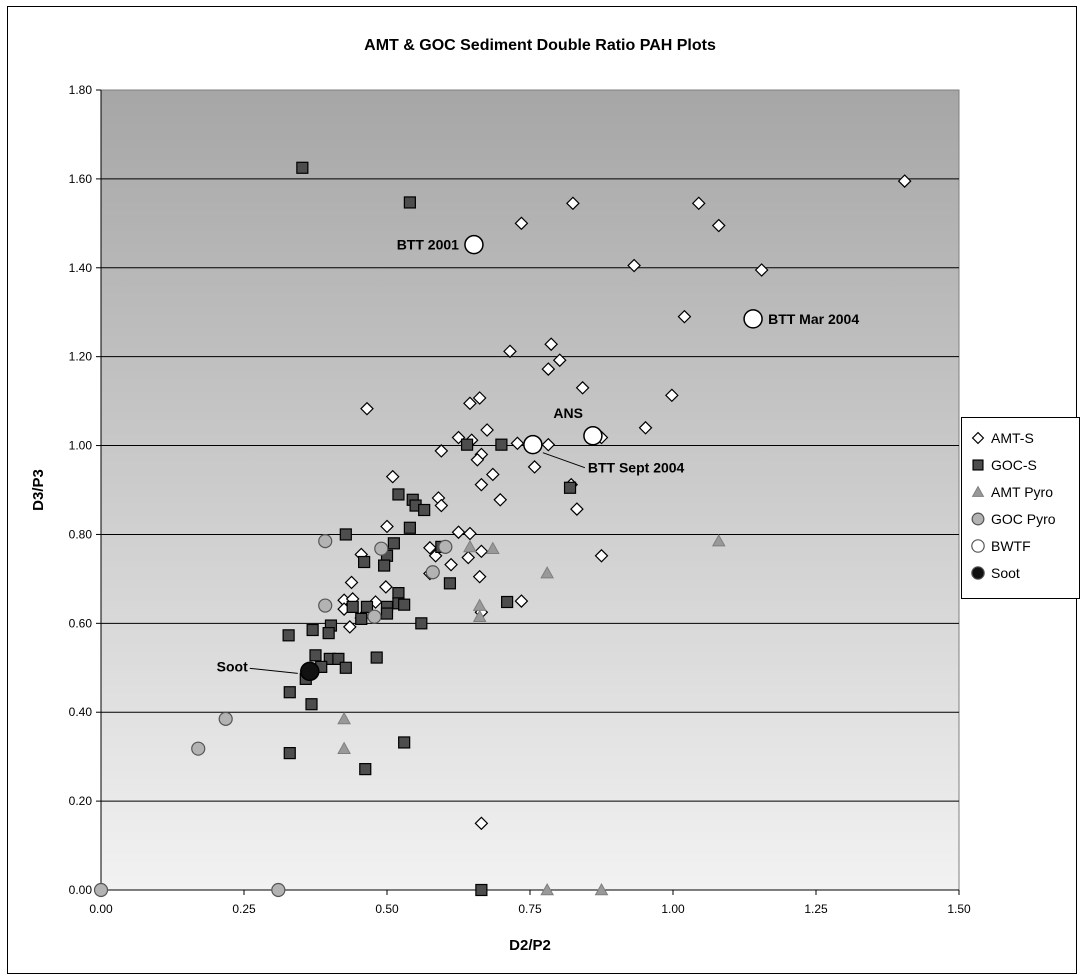  Describe the element at coordinates (564, 460) in the screenshot. I see `annotation-leader` at that location.